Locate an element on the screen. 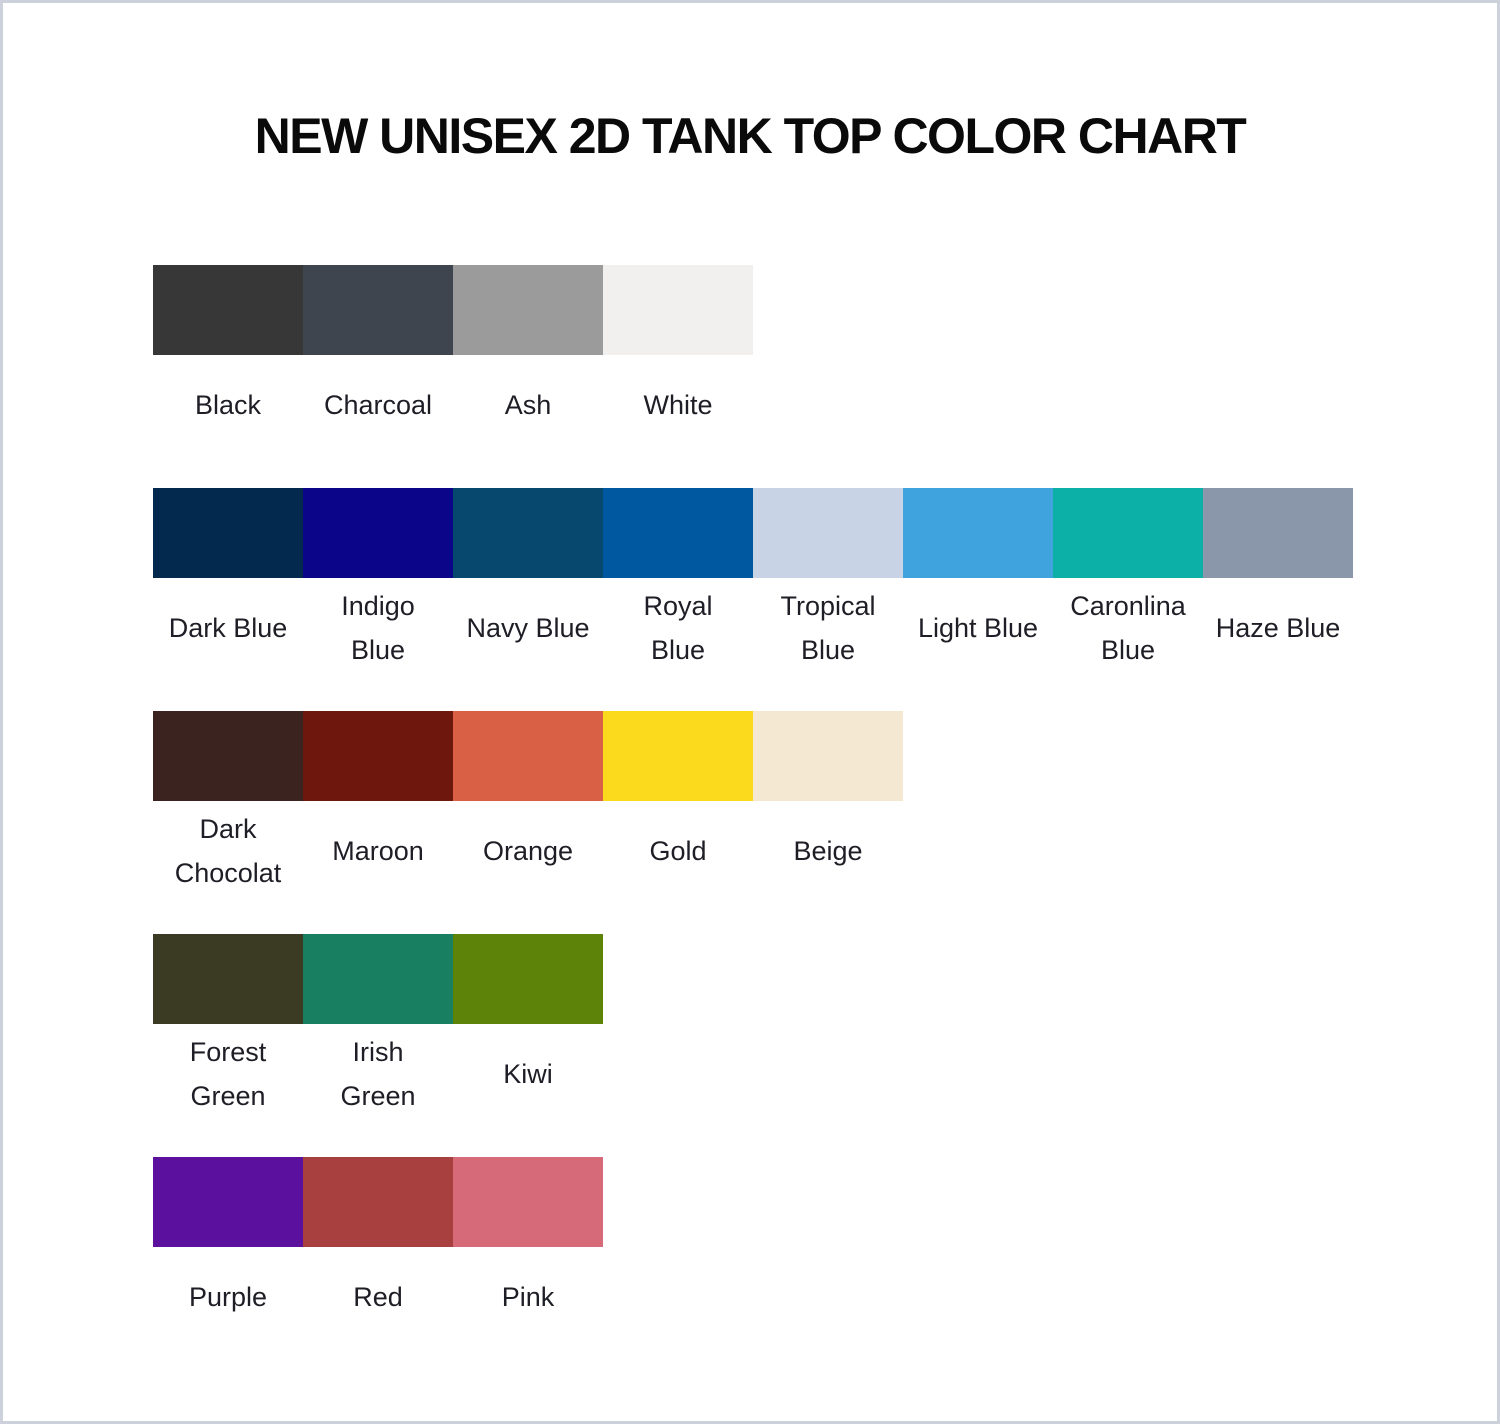  swatch-row-greens: Forest Green Irish Green Kiwi is located at coordinates (825, 1029).